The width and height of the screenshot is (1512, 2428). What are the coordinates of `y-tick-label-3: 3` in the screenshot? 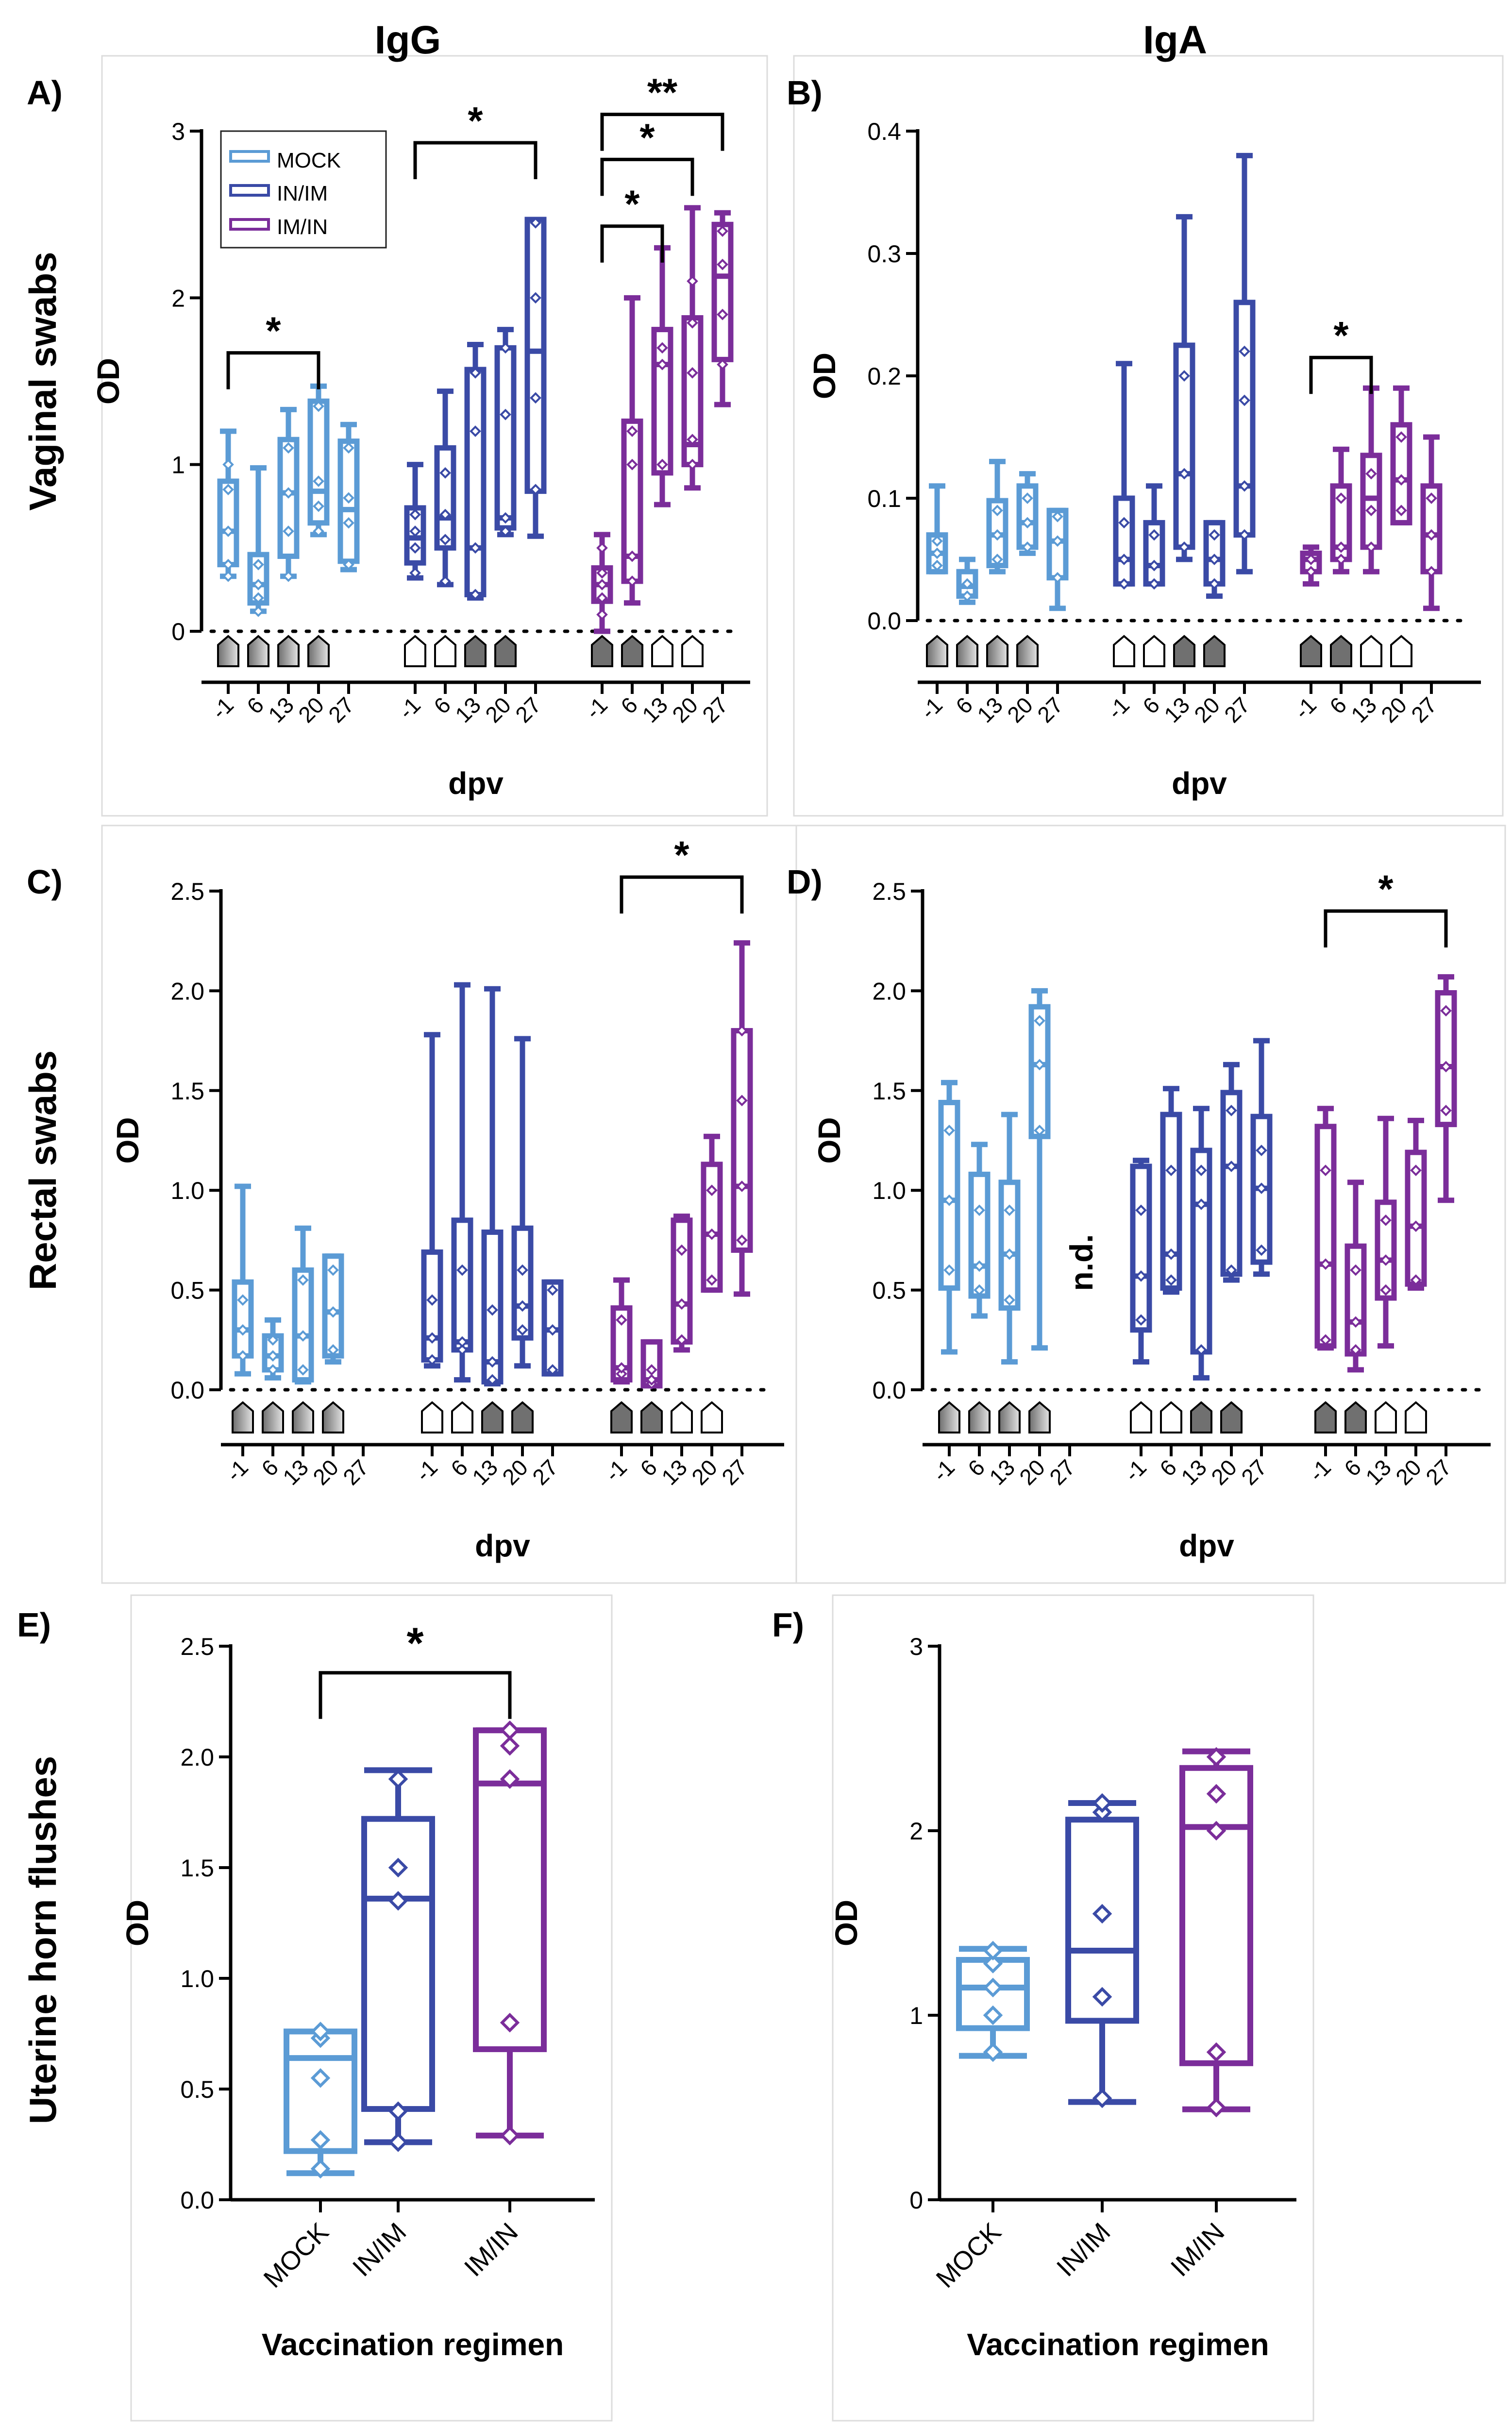 It's located at (178, 131).